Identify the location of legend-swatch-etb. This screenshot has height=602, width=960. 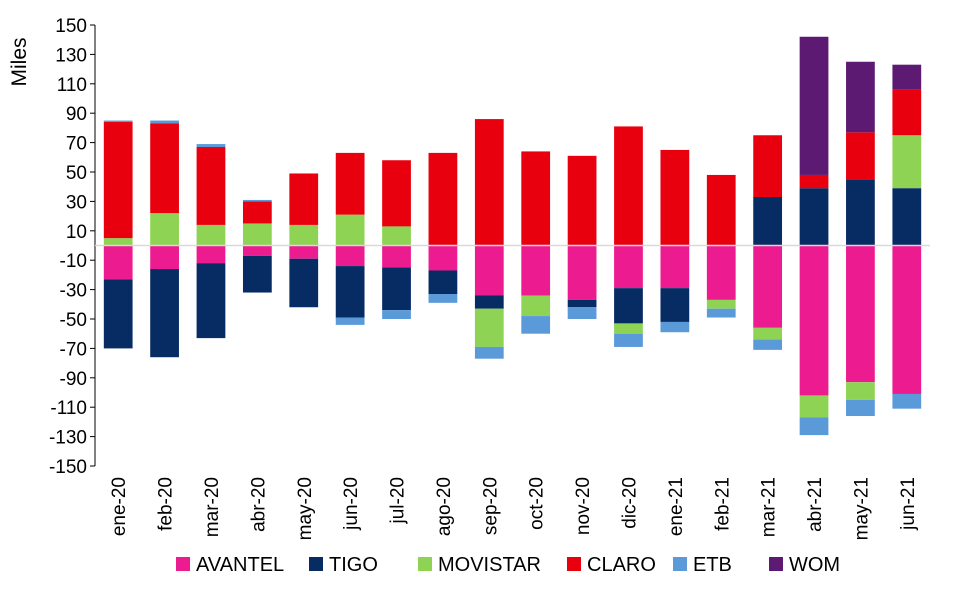
(680, 564).